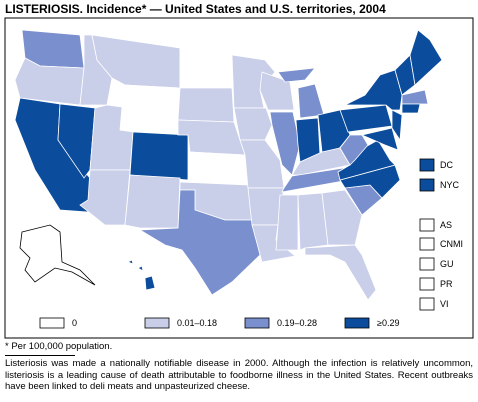 This screenshot has height=402, width=478. I want to click on territory-label: PR, so click(446, 284).